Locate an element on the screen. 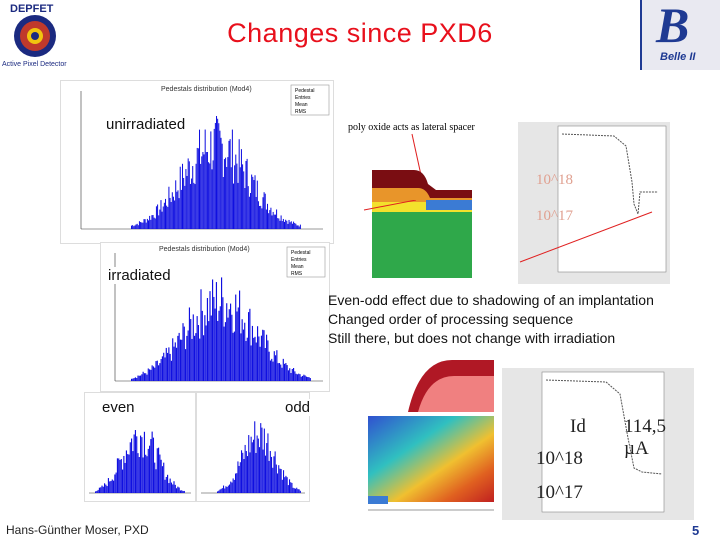  hist1-legend-3: RMS is located at coordinates (301, 112).